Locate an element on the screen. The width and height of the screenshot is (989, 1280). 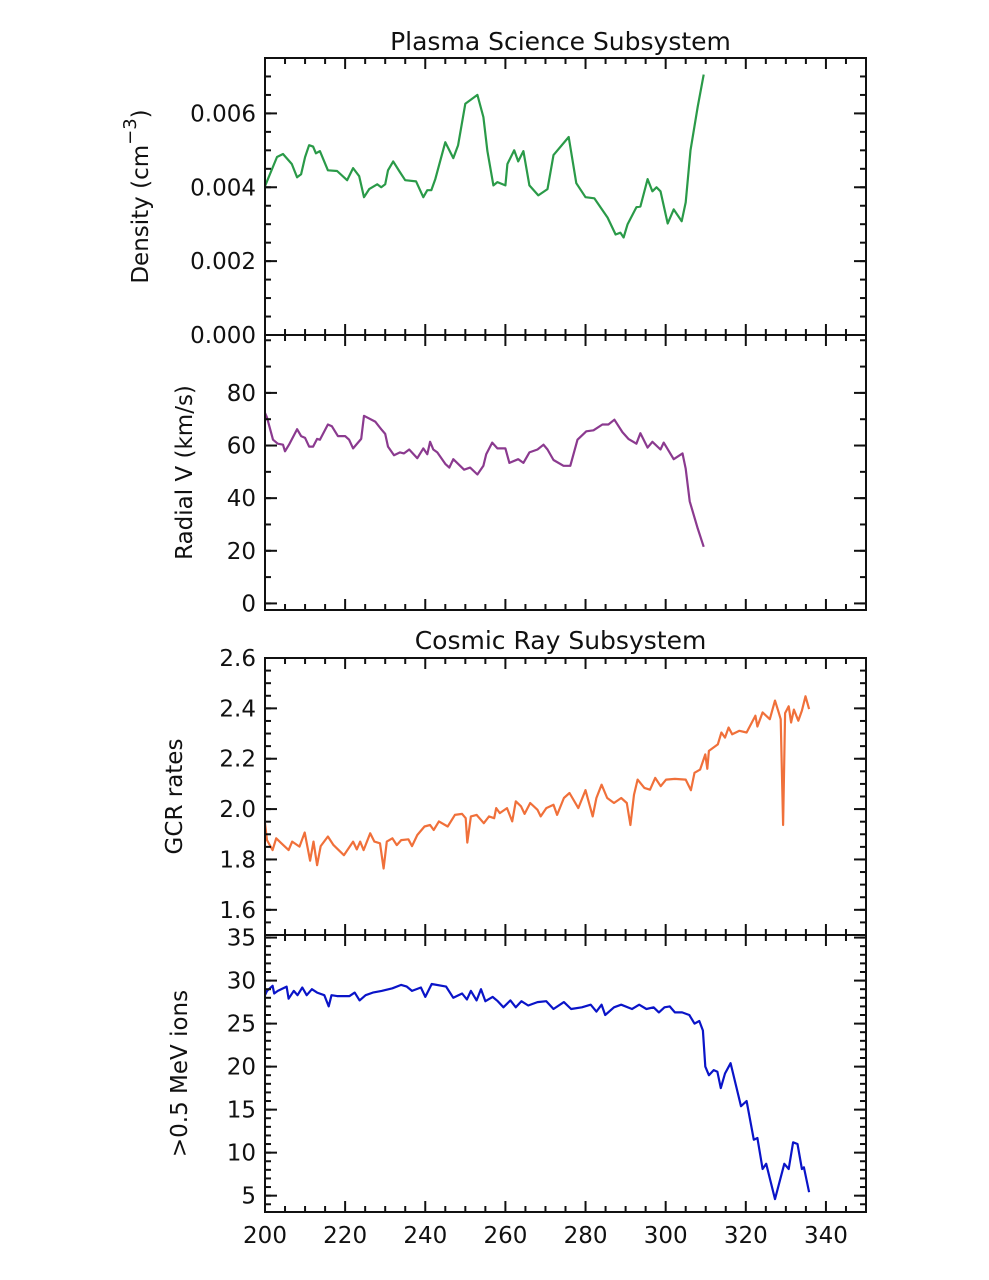
y-tick-label: 35 is located at coordinates (241, 939).